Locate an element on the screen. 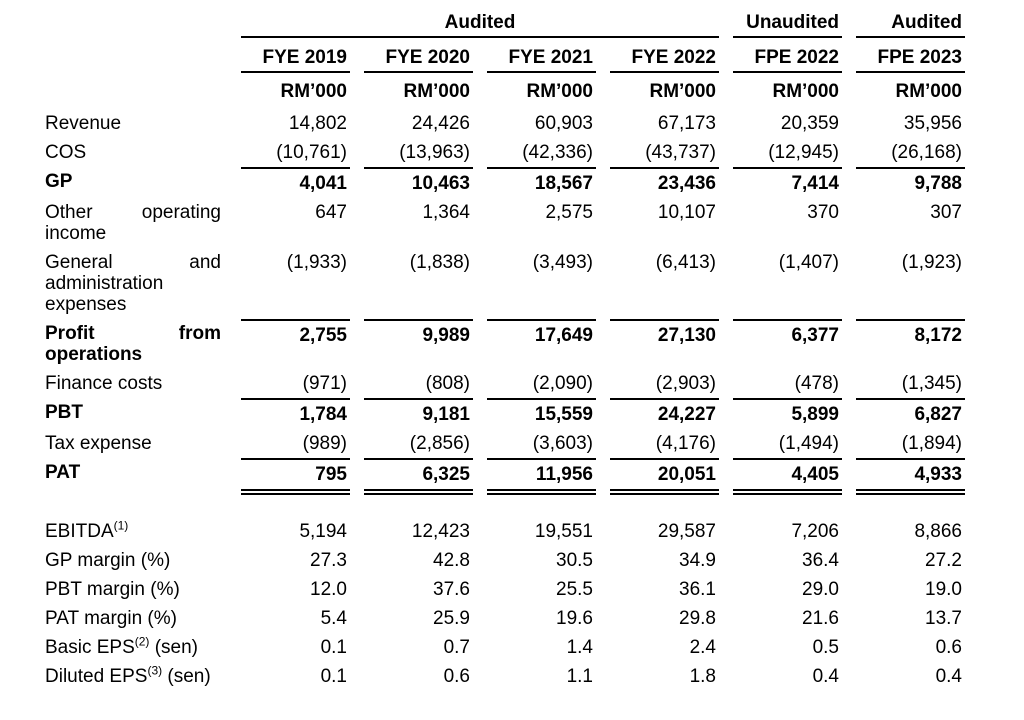 Image resolution: width=1024 pixels, height=720 pixels. row-label: Tax expense is located at coordinates (136, 443).